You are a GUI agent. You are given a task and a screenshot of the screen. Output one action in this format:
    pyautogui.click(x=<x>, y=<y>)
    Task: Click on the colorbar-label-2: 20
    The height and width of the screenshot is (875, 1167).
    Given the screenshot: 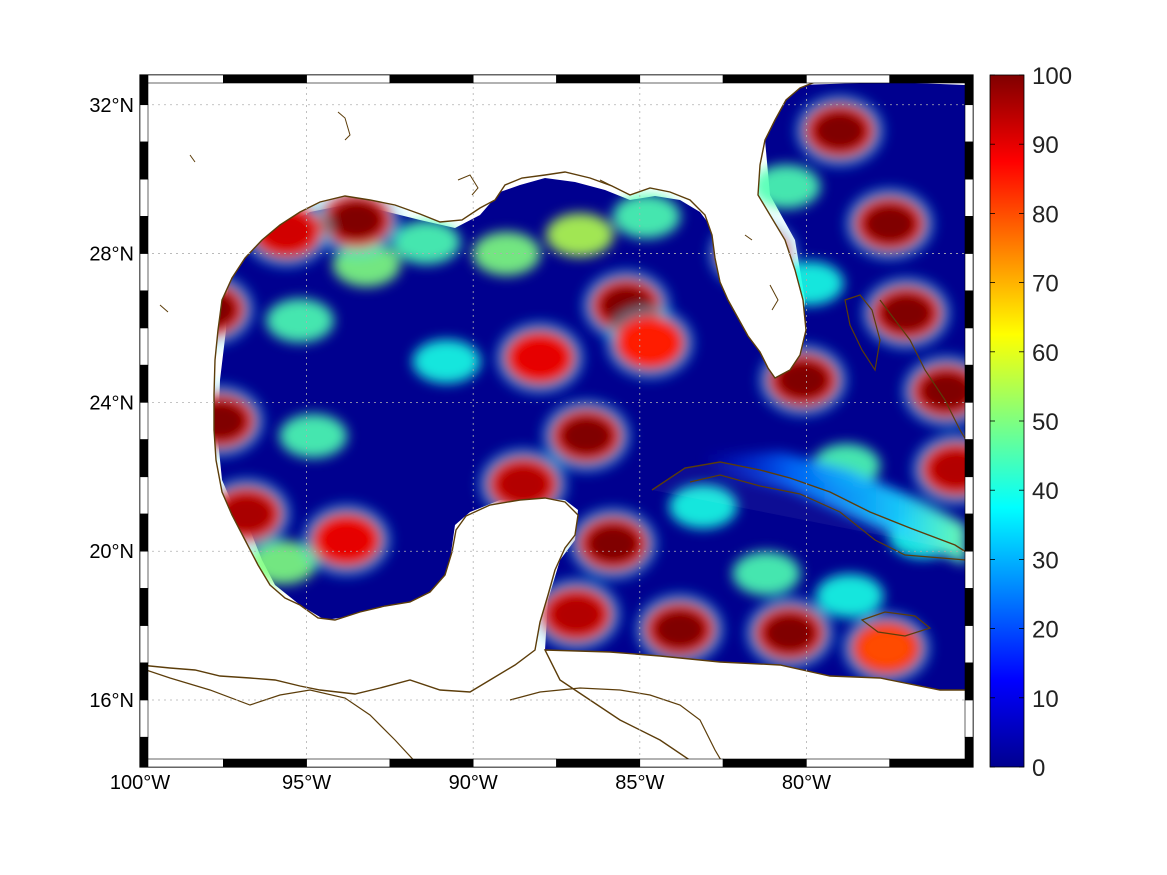 What is the action you would take?
    pyautogui.click(x=1045, y=630)
    